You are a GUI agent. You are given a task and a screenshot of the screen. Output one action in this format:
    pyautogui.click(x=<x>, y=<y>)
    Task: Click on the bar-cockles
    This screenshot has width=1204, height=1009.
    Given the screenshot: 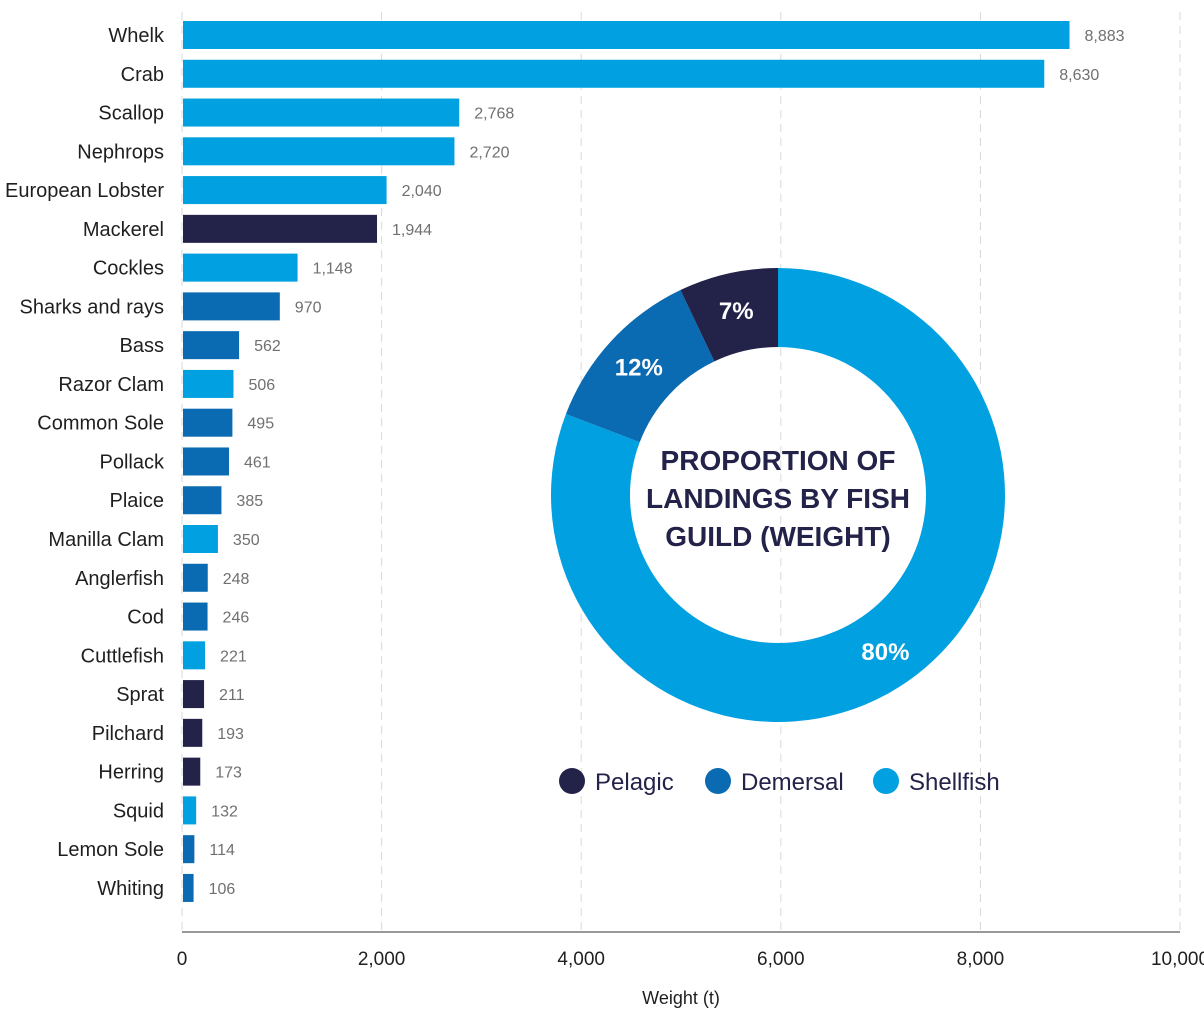 What is the action you would take?
    pyautogui.click(x=240, y=267)
    